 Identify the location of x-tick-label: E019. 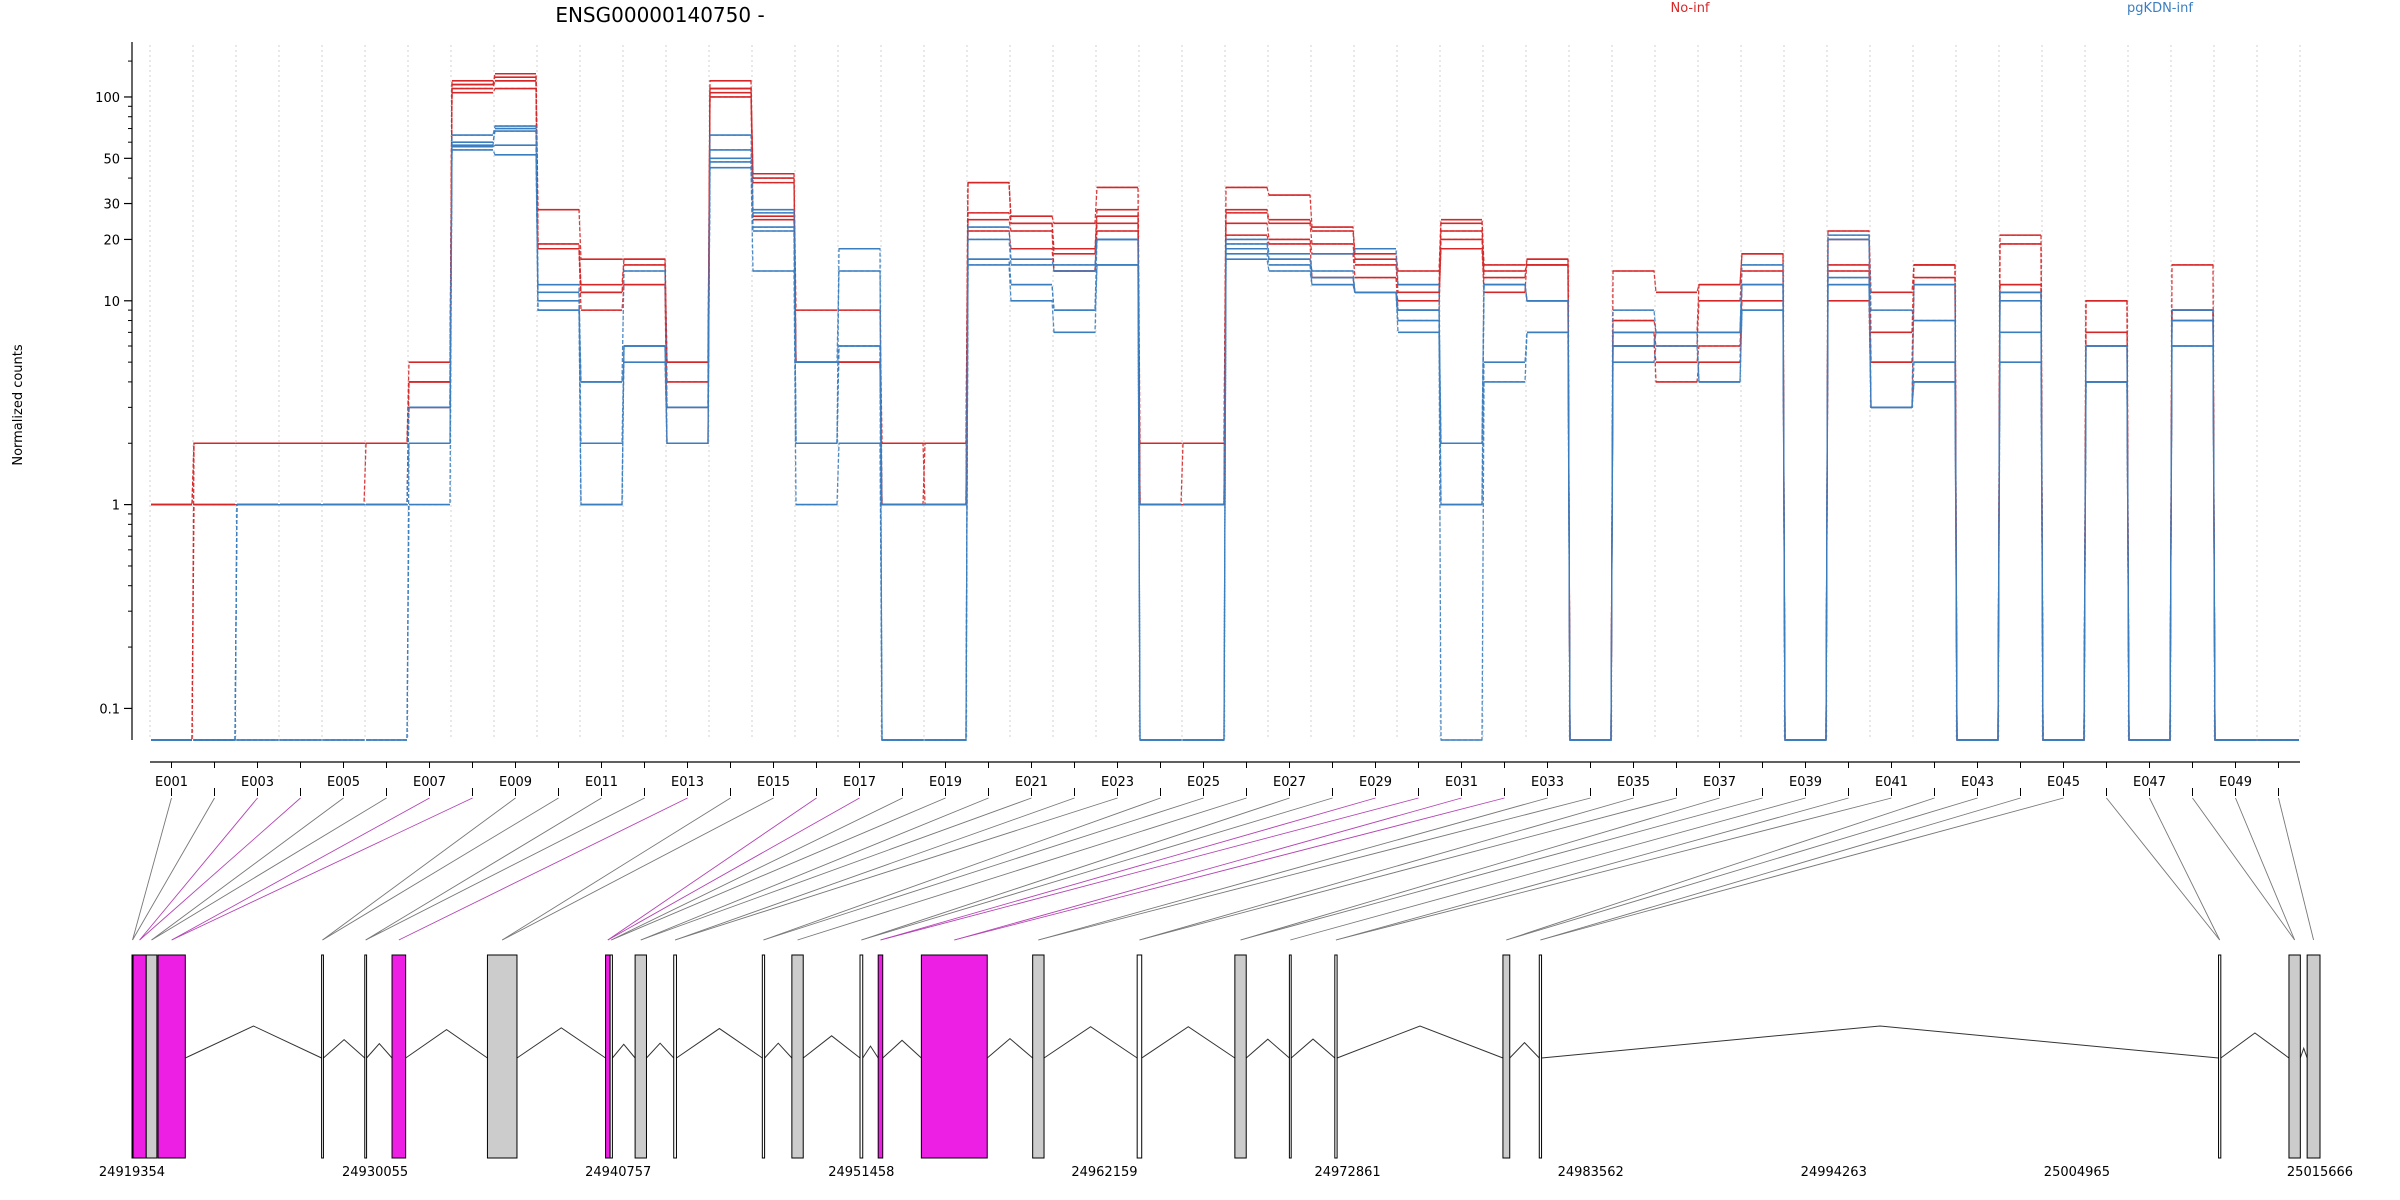
(945, 782).